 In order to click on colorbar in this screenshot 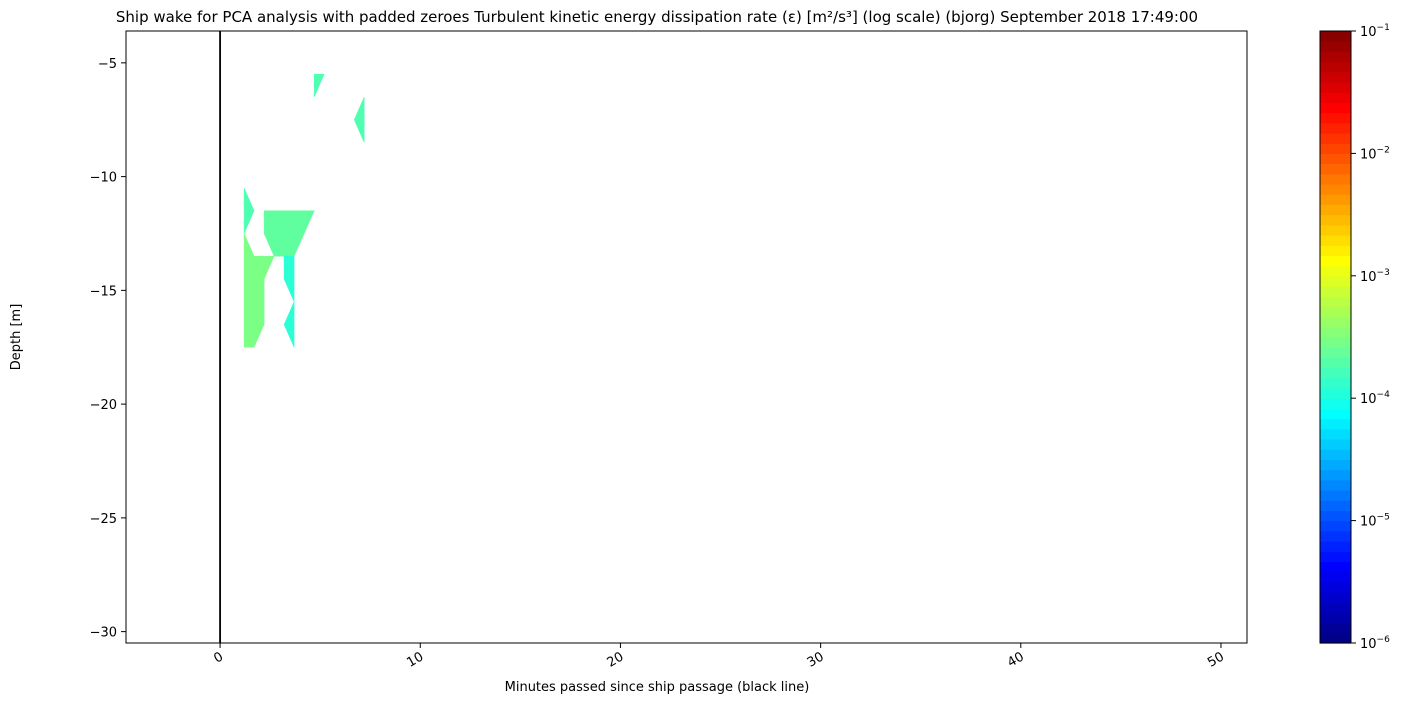, I will do `click(1335, 337)`.